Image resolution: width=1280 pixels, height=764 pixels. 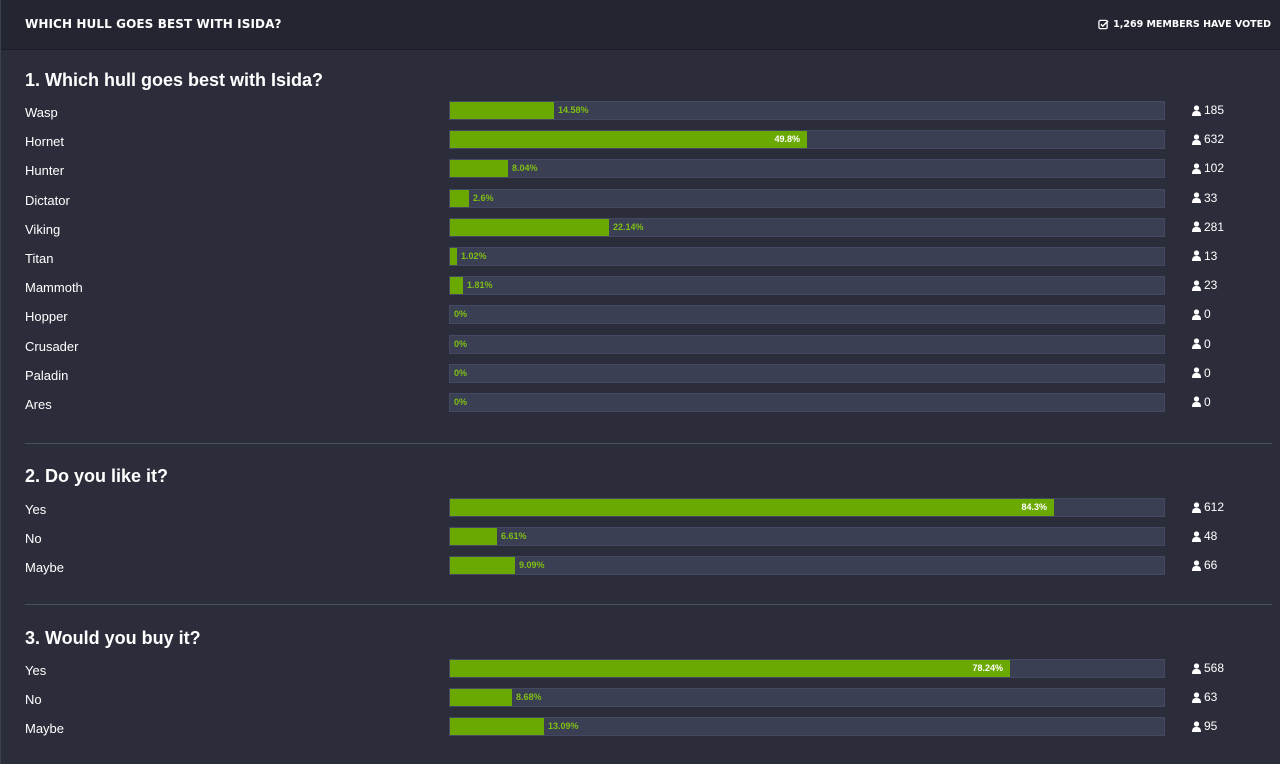 I want to click on result-bar: 22.14%, so click(x=807, y=227).